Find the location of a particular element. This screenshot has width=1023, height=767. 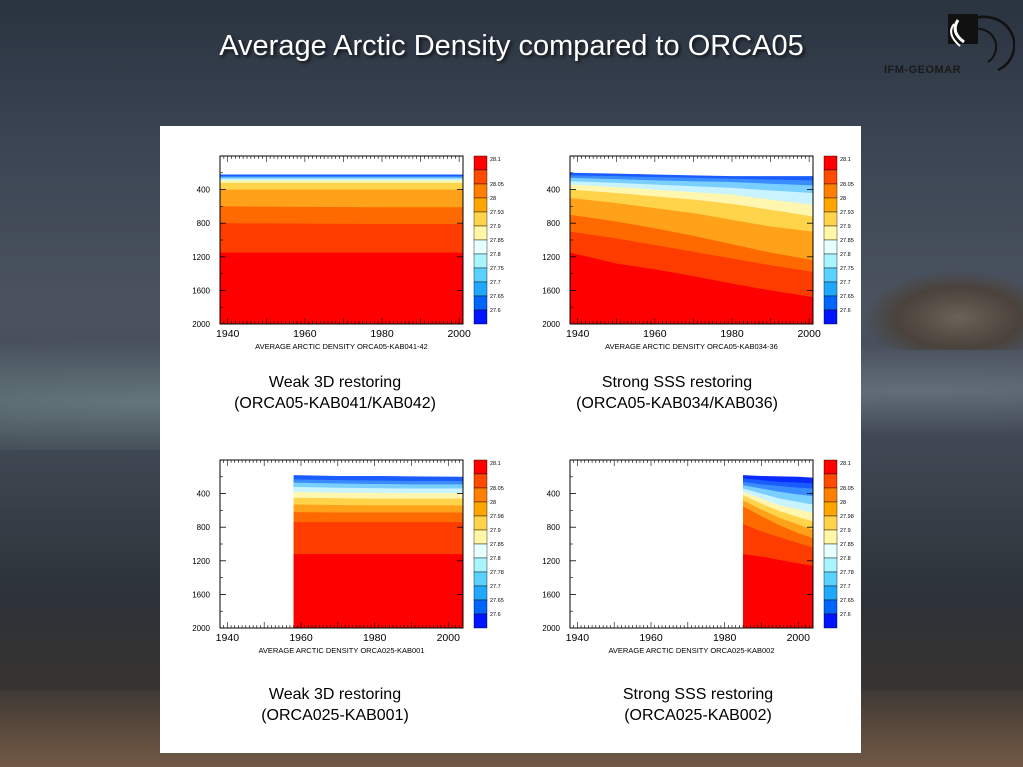

caption-strong-sss-orca025: Strong SSS restoring (ORCA025-KAB002) is located at coordinates (698, 705).